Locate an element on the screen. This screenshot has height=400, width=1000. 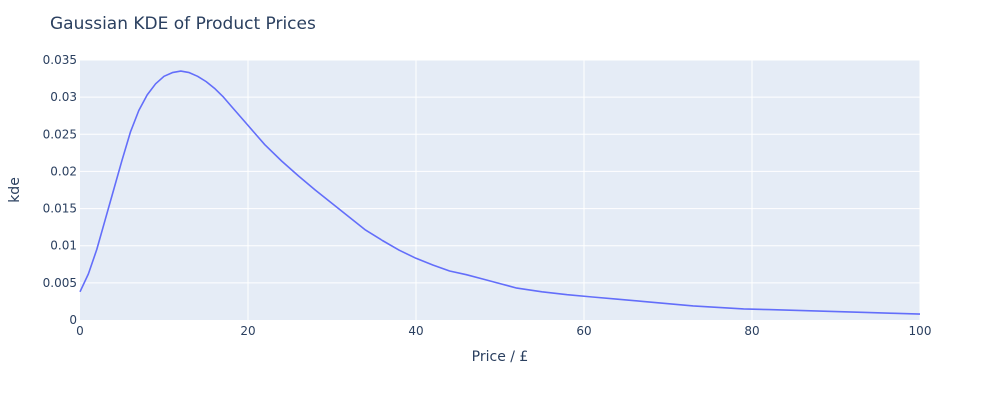
x-tick-label: 20 is located at coordinates (247, 331).